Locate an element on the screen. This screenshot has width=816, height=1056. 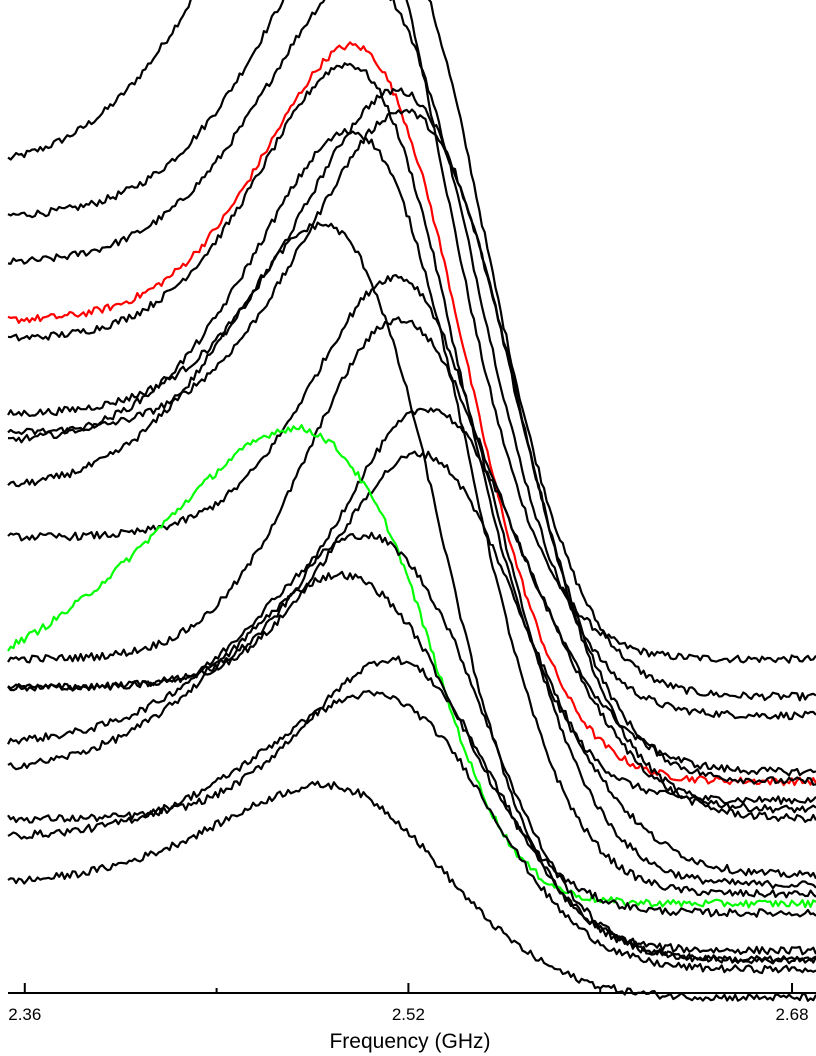
x-tick-label: 2.36 is located at coordinates (24, 1014).